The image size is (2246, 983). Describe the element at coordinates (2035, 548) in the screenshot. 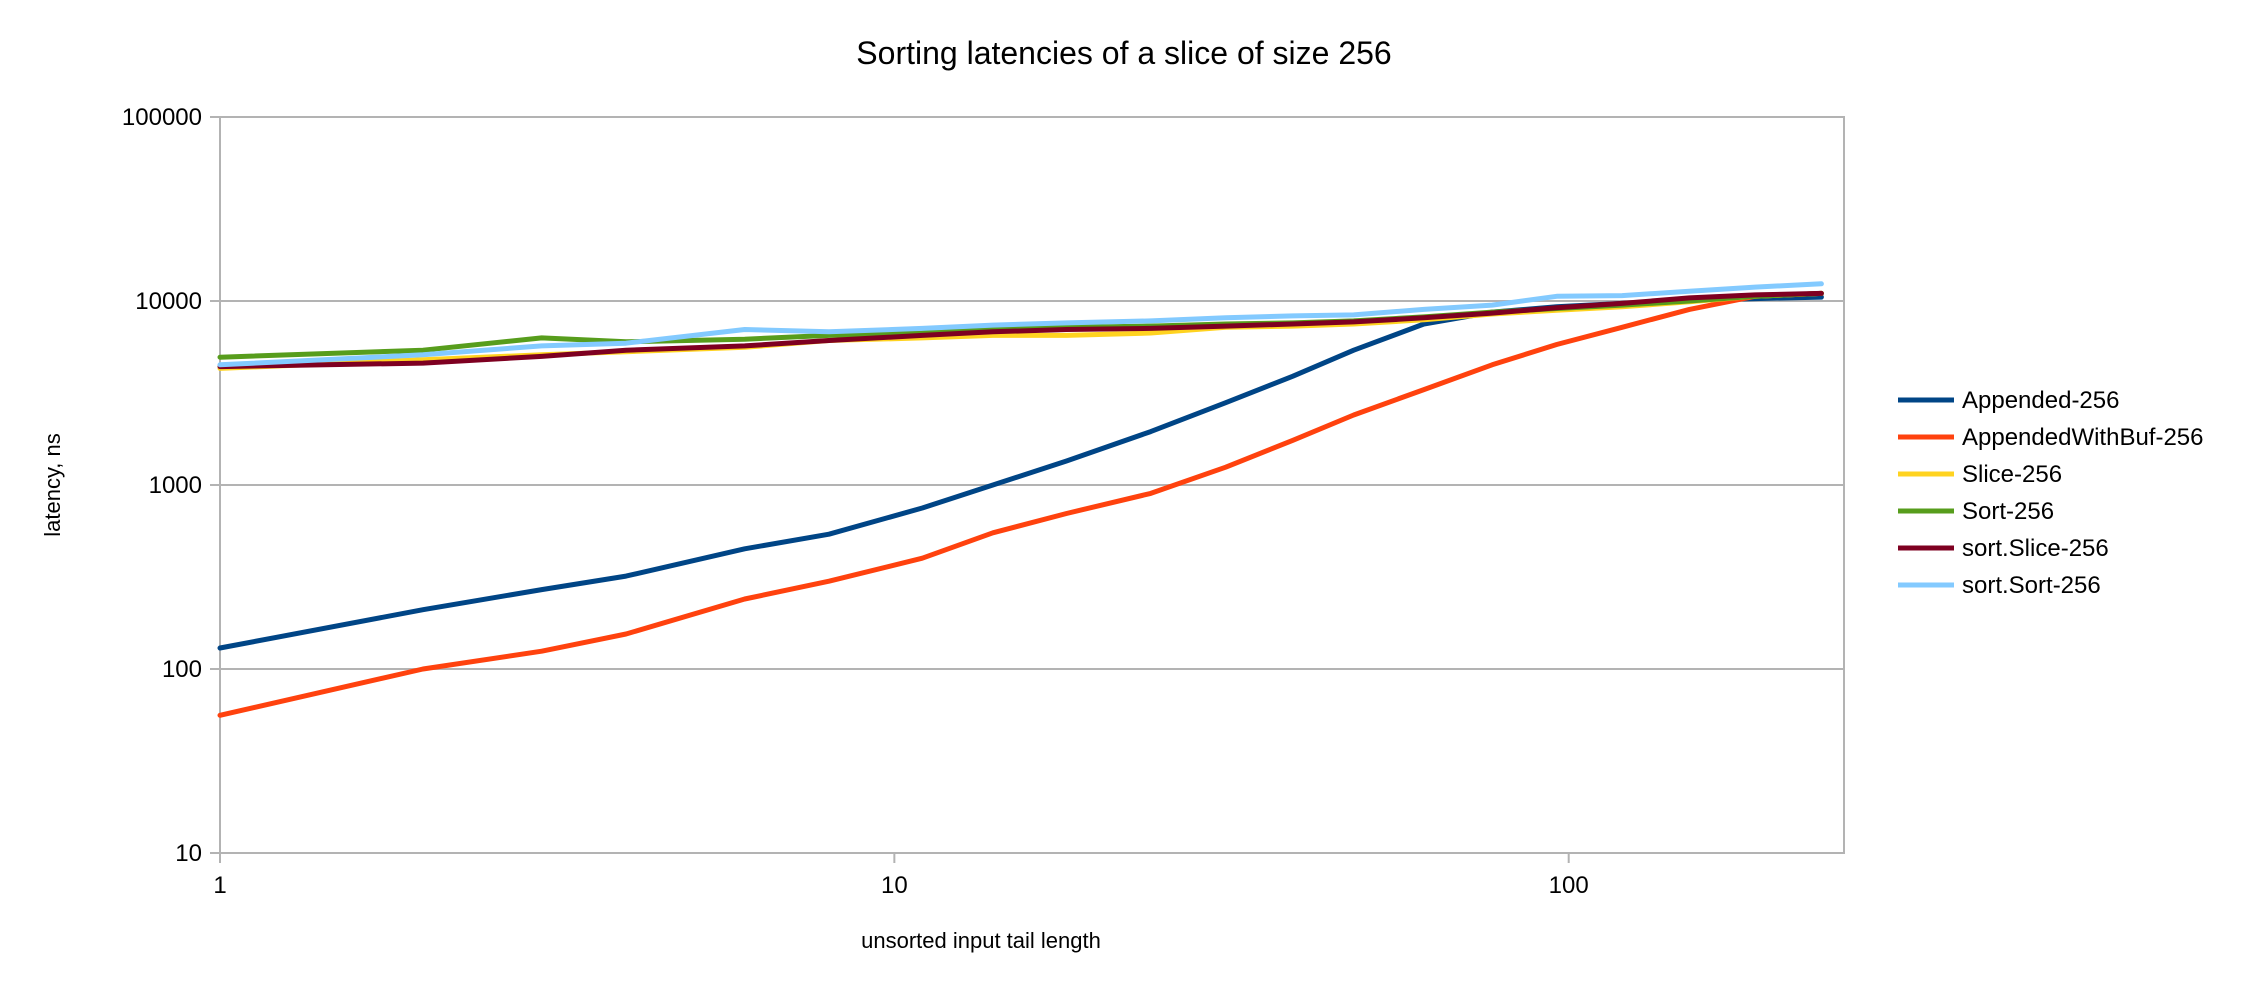

I see `legend-label: sort.Slice-256` at that location.